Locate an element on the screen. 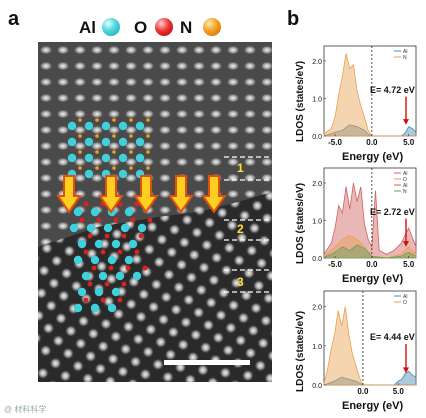 This screenshot has width=426, height=418. ldos-ylabel-3: LDOS (states/eV) is located at coordinates (300, 351).